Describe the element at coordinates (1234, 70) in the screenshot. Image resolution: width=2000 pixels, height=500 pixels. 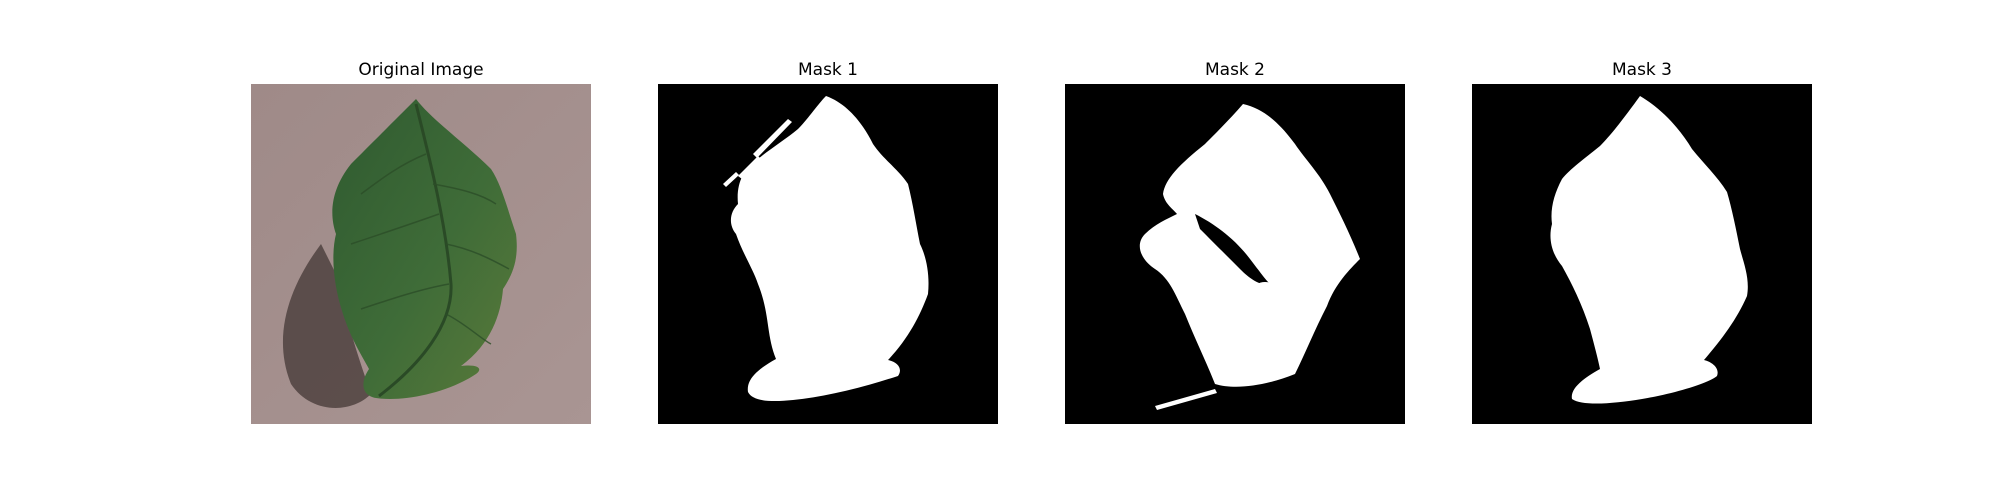
I see `panel-title: Mask 2` at that location.